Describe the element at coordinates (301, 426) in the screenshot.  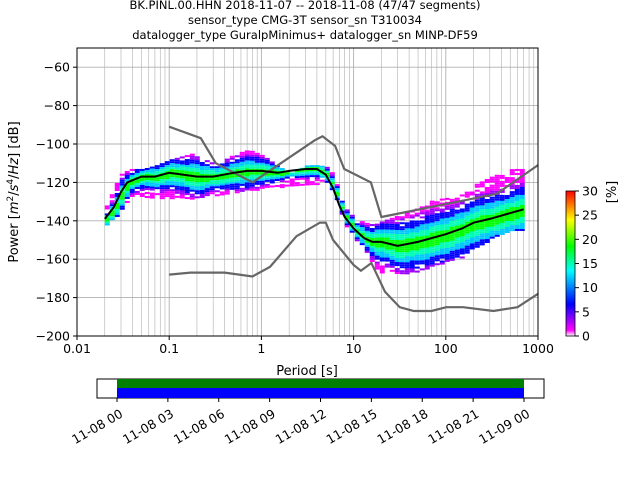
I see `timeline-tick-label: 11-08 12` at that location.